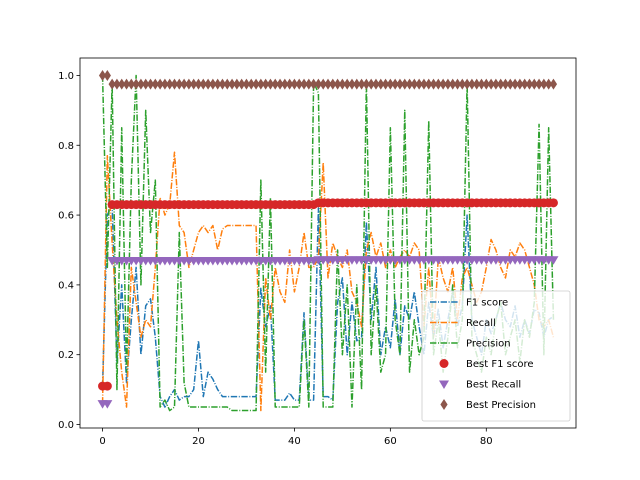  Describe the element at coordinates (294, 441) in the screenshot. I see `x-tick-label: 40` at that location.